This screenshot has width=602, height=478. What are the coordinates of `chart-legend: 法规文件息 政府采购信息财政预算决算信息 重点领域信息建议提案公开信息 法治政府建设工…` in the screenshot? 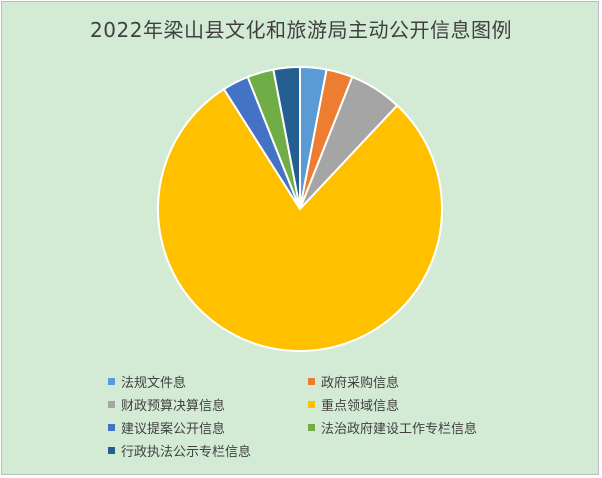 It's located at (318, 416).